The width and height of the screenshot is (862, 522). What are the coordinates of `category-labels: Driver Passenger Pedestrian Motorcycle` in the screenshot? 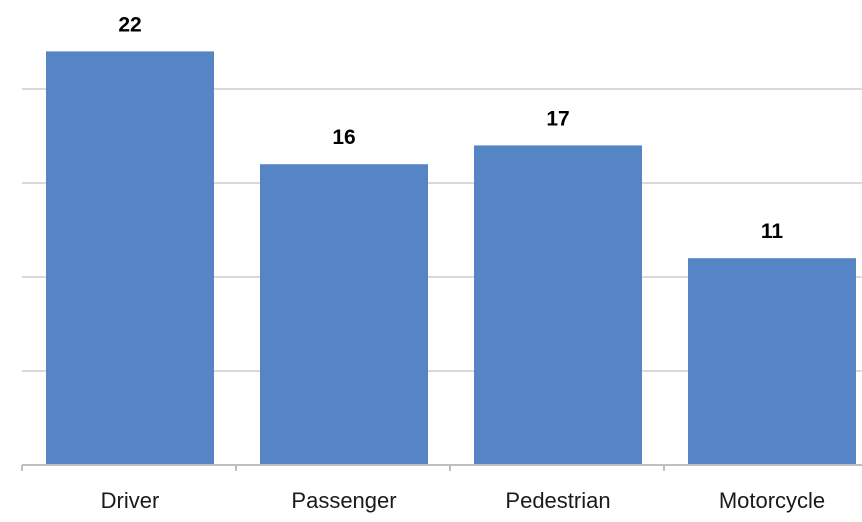 It's located at (463, 500).